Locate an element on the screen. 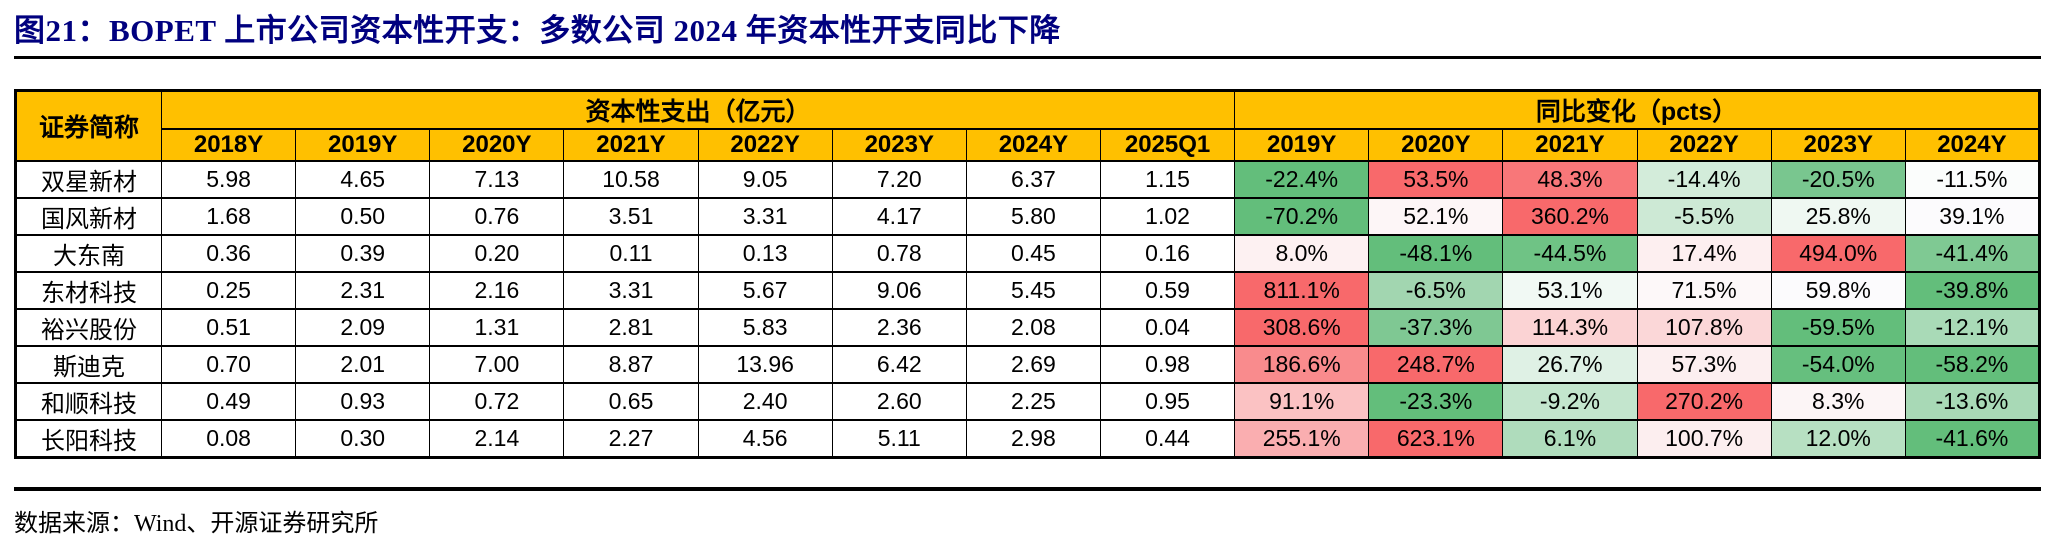  capex-value-cell: 6.37 is located at coordinates (1033, 179).